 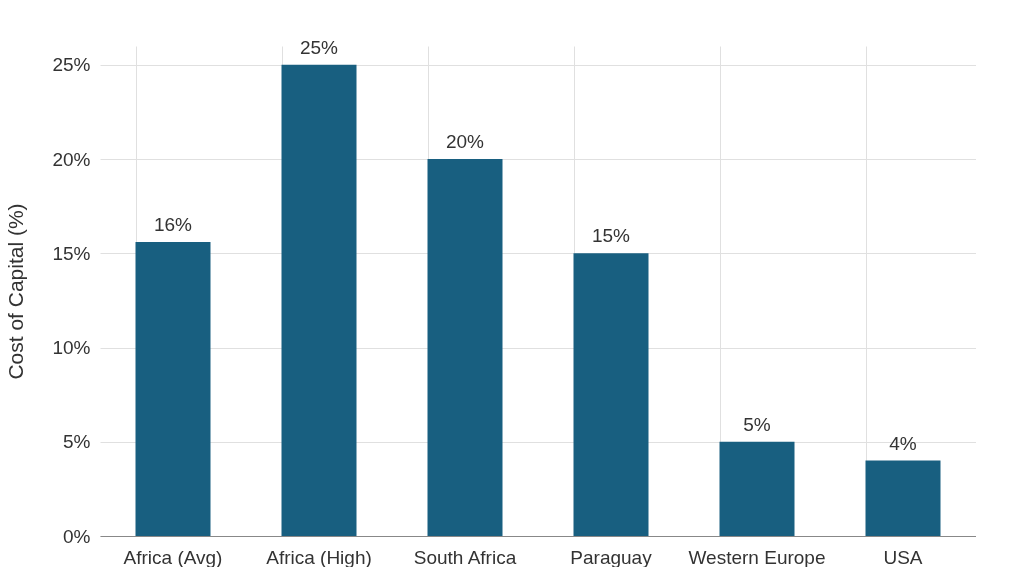 I want to click on y-tick-label: 10%, so click(x=71, y=348).